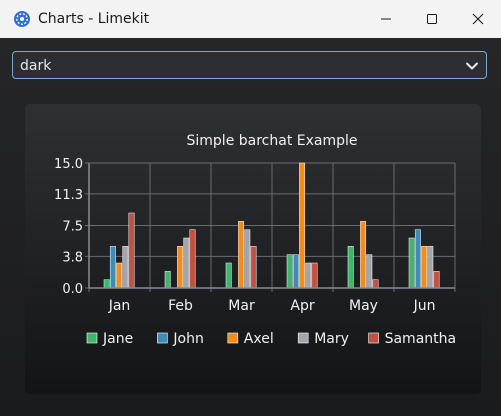  What do you see at coordinates (72, 257) in the screenshot?
I see `y-tick-label: 3.8` at bounding box center [72, 257].